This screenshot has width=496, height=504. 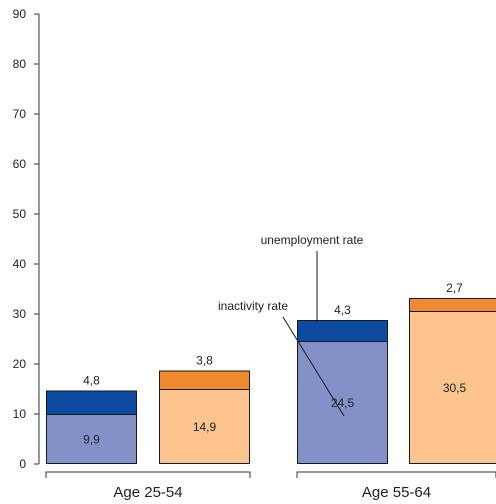 I want to click on inactivity-rate-annotation: inactivity rate, so click(x=253, y=306).